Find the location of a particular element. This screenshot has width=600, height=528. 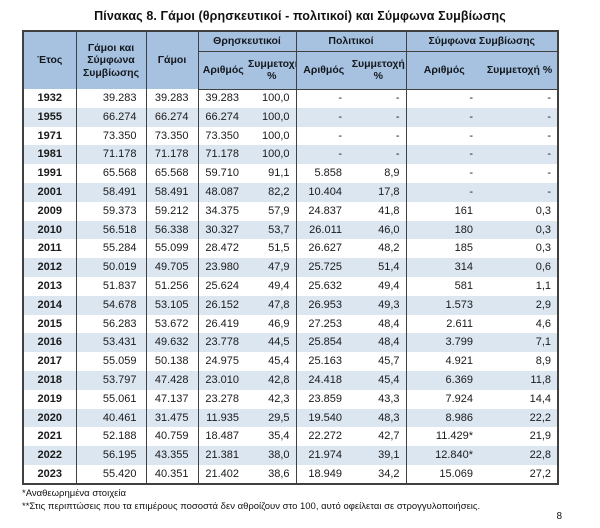

year-cell: 2020 is located at coordinates (50, 418).